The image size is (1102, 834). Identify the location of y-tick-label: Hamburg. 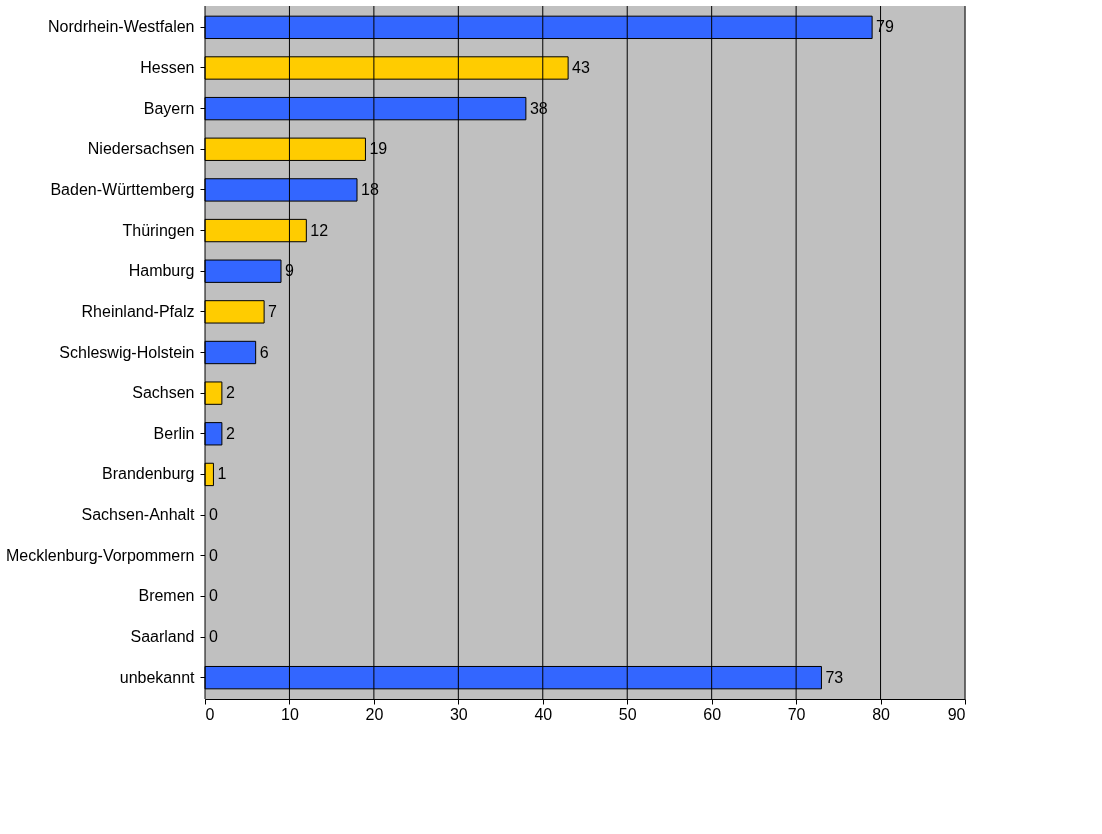
(161, 271).